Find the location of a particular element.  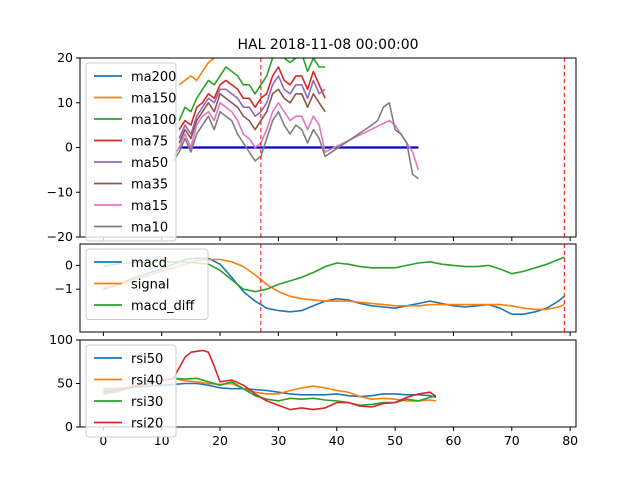

legend-label: ma75 is located at coordinates (149, 142).